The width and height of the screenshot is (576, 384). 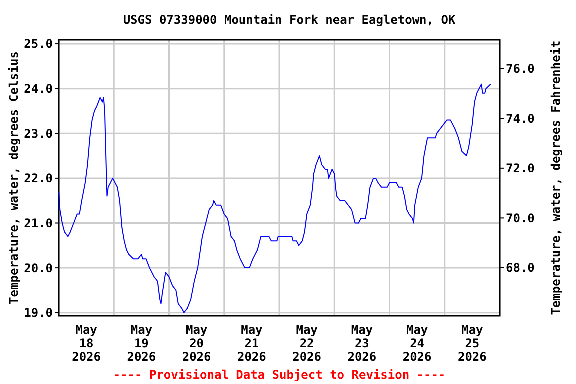 What do you see at coordinates (197, 343) in the screenshot?
I see `x-tick-label: May 20 2026` at bounding box center [197, 343].